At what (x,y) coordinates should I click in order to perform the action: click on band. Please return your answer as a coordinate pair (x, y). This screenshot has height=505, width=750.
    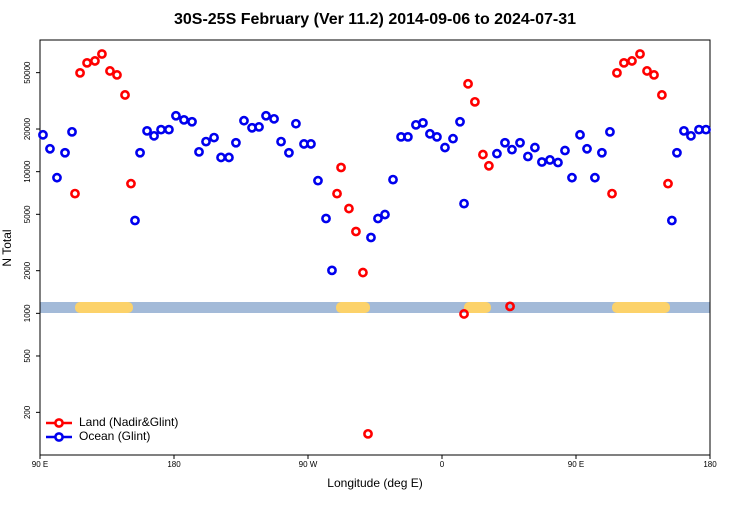
    Looking at the image, I should click on (375, 307).